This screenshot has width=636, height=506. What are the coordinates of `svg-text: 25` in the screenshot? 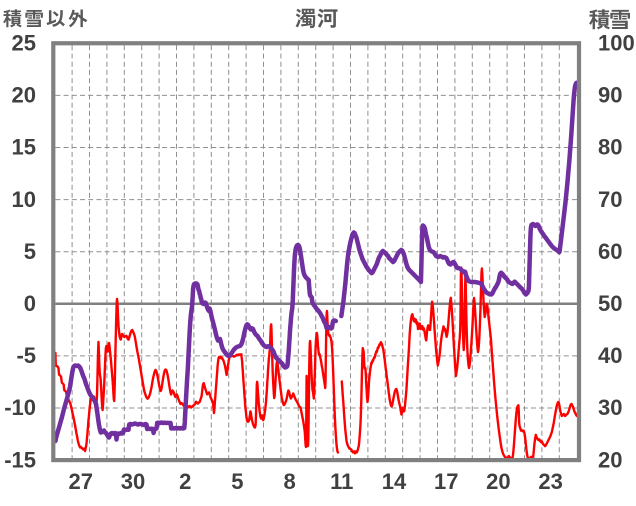 It's located at (24, 43).